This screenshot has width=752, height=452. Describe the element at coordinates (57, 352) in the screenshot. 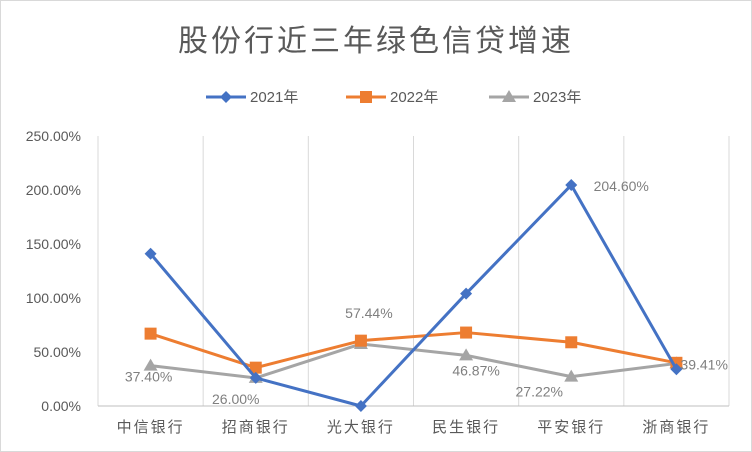

I see `y-tick-label: 50.00%` at that location.